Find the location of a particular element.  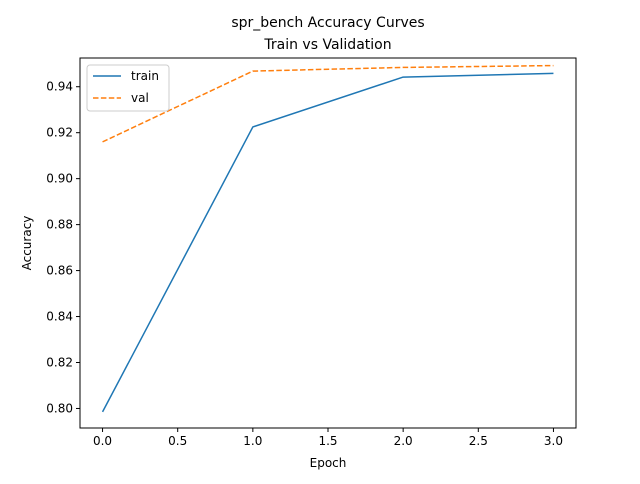

y-axis: 0.80 0.82 0.84 0.86 0.88 0.90 0.92 0.94 is located at coordinates (63, 247).